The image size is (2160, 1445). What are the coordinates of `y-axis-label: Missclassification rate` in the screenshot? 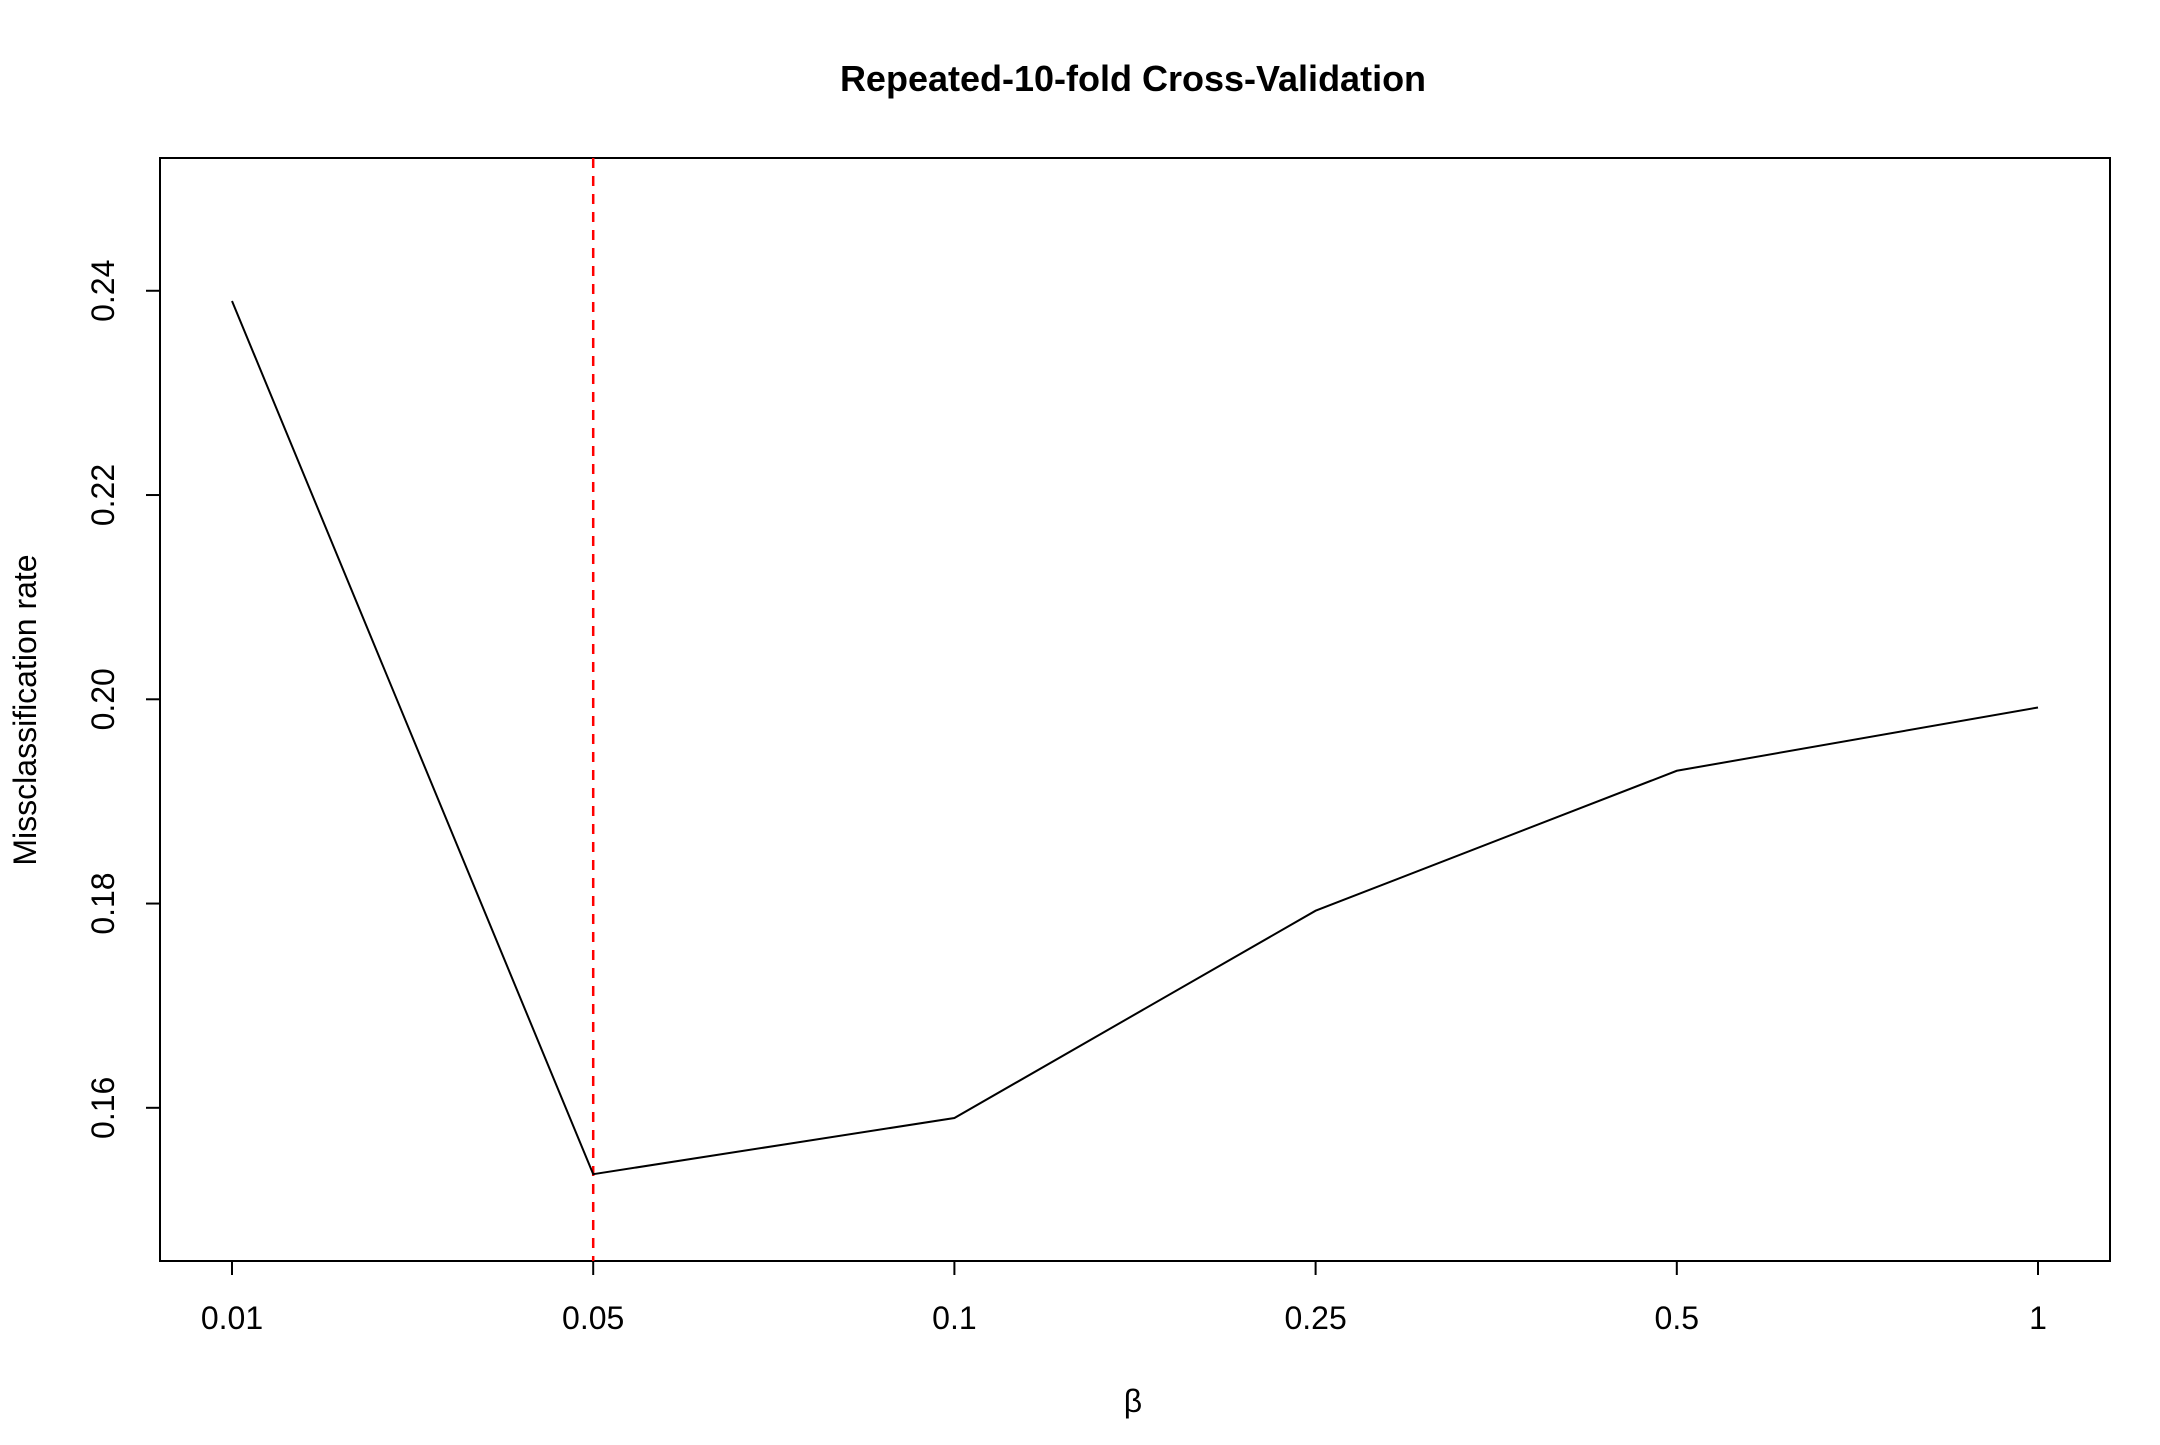 It's located at (25, 709).